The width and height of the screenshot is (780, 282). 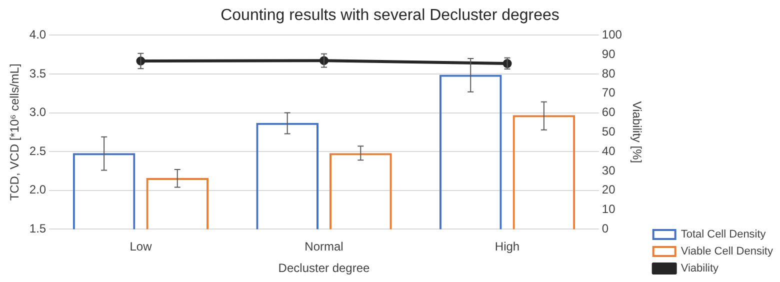 I want to click on y-tick-label: 3.5, so click(x=37, y=73).